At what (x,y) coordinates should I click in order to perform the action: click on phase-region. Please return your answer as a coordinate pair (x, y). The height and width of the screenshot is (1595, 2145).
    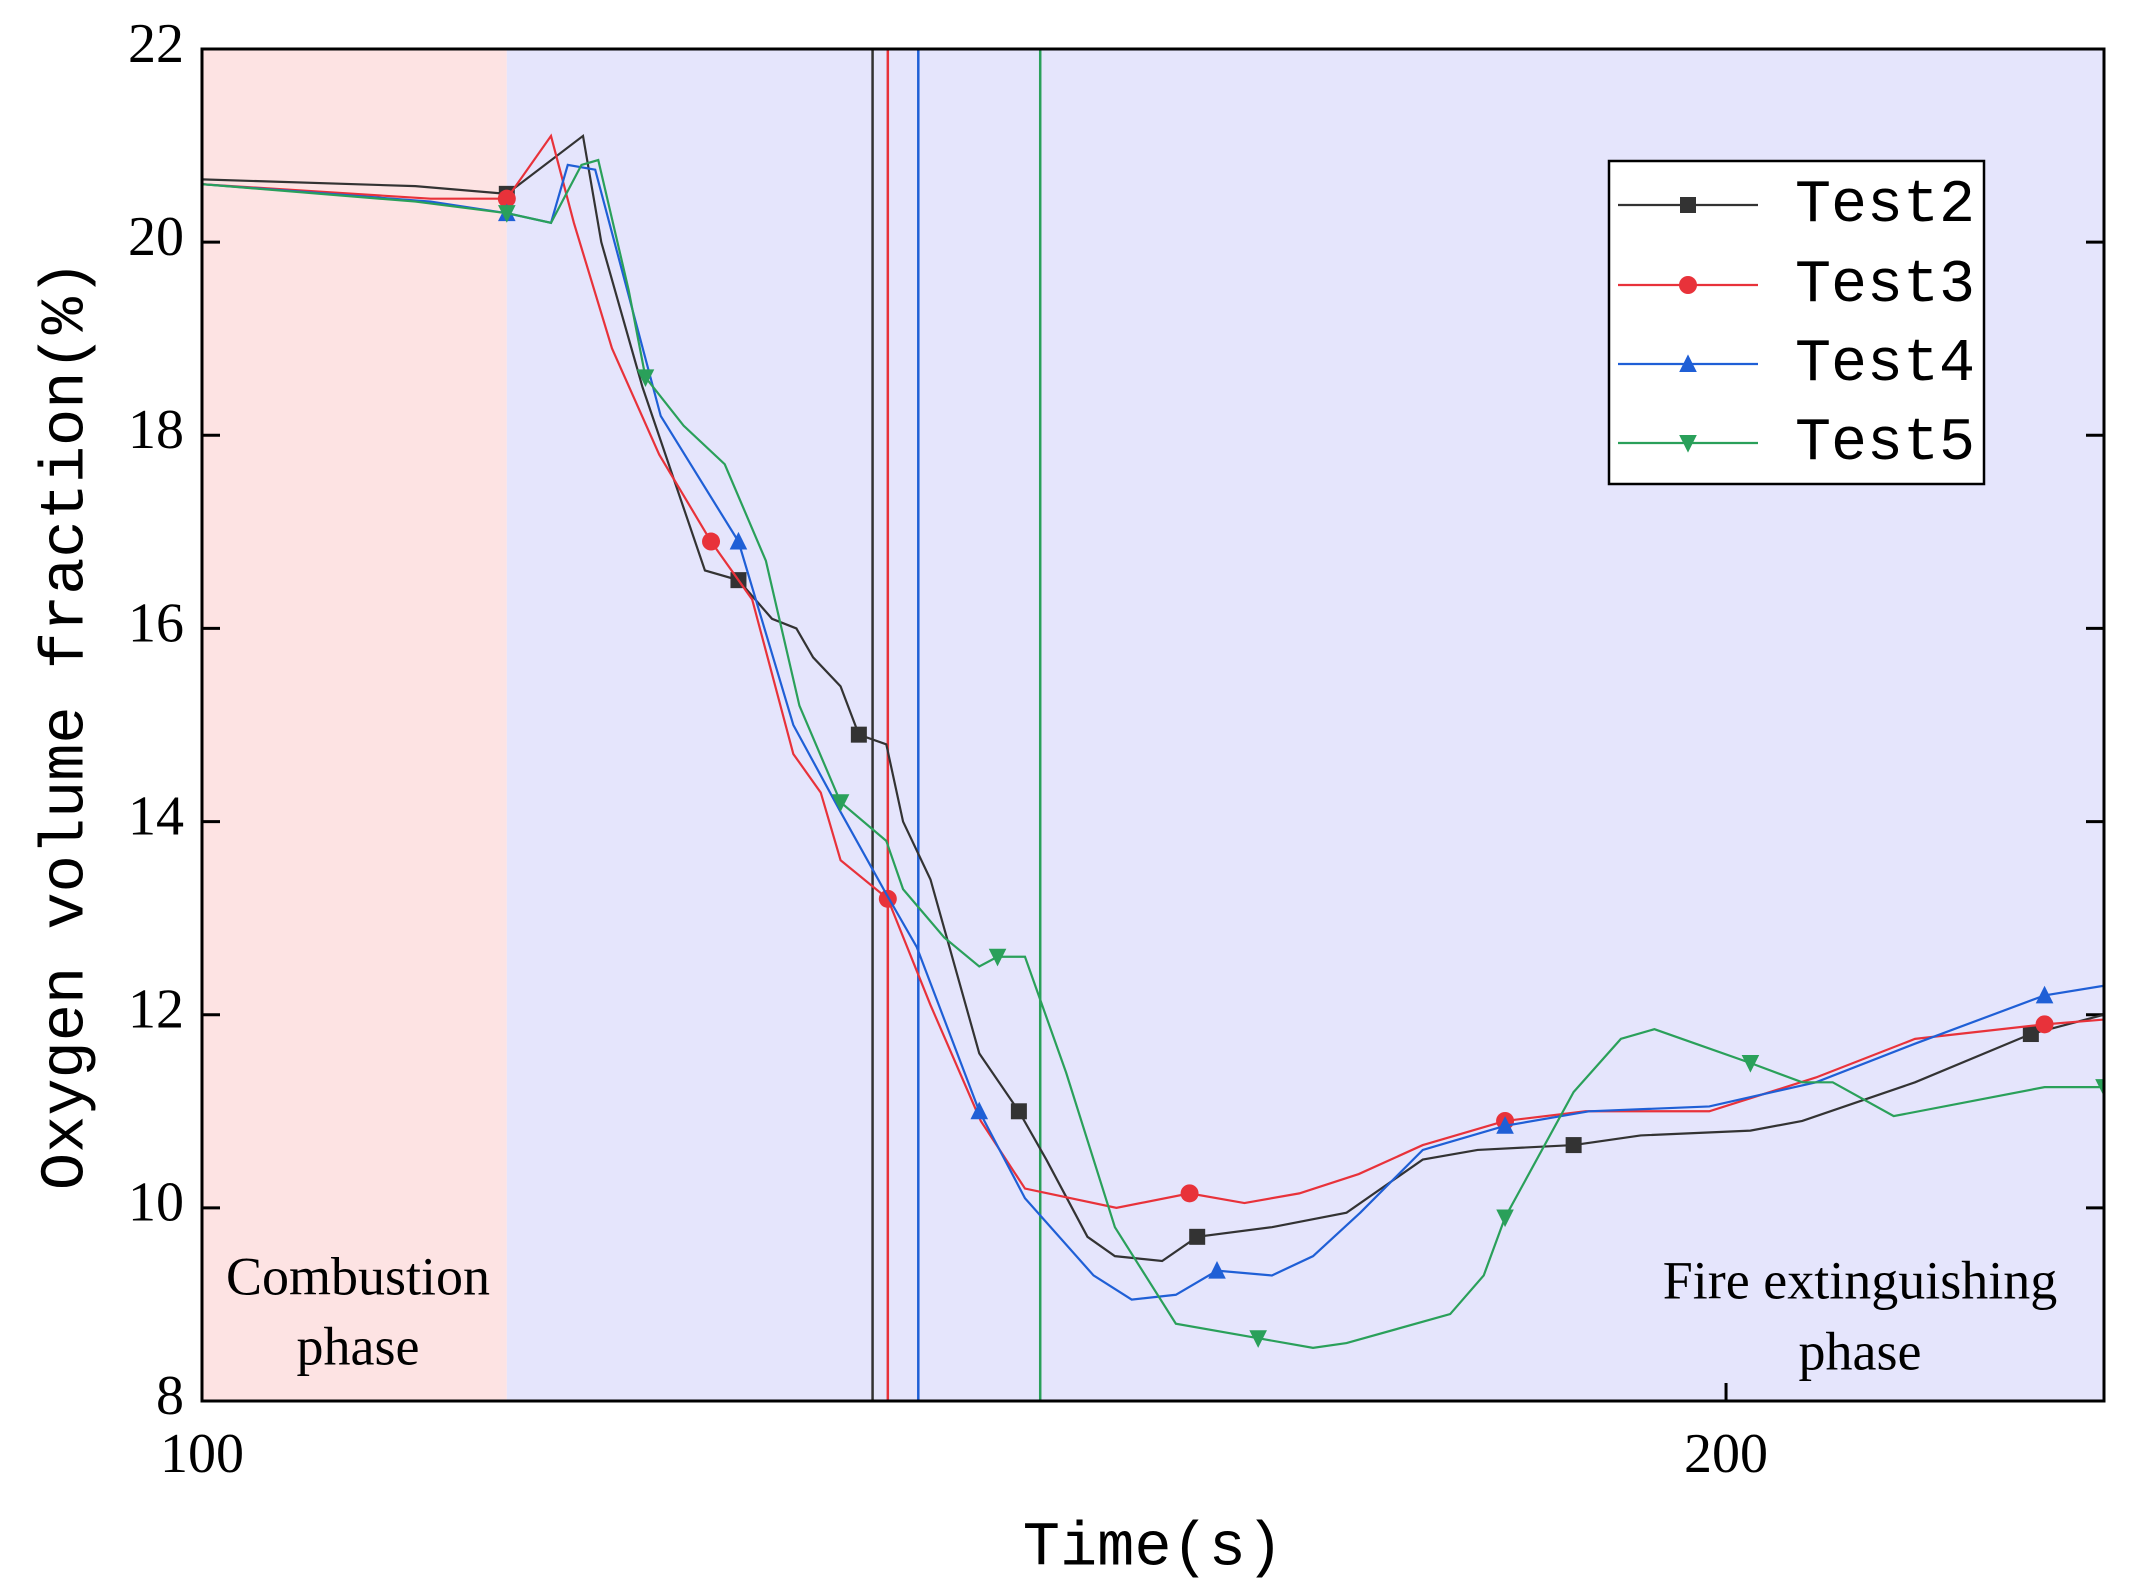
    Looking at the image, I should click on (354, 725).